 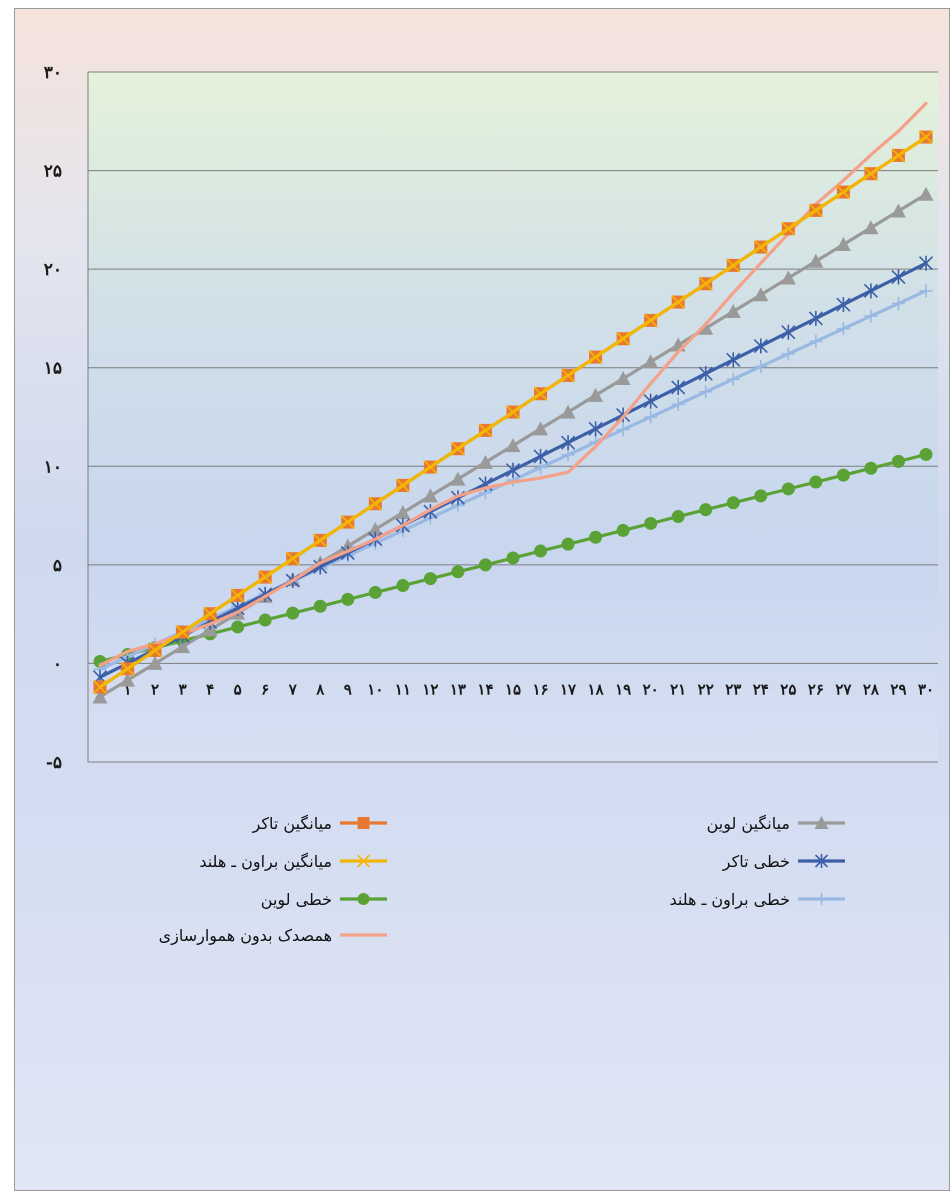 I want to click on x-tick-label: ۴, so click(x=210, y=689).